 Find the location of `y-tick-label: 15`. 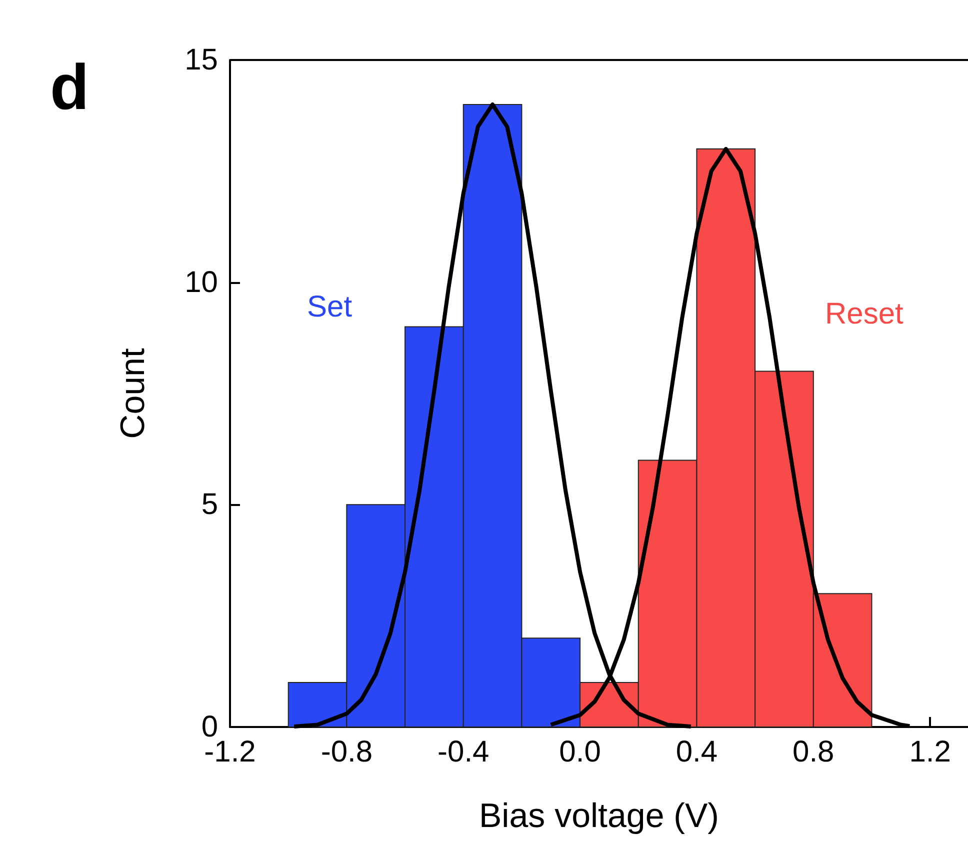

y-tick-label: 15 is located at coordinates (201, 60).